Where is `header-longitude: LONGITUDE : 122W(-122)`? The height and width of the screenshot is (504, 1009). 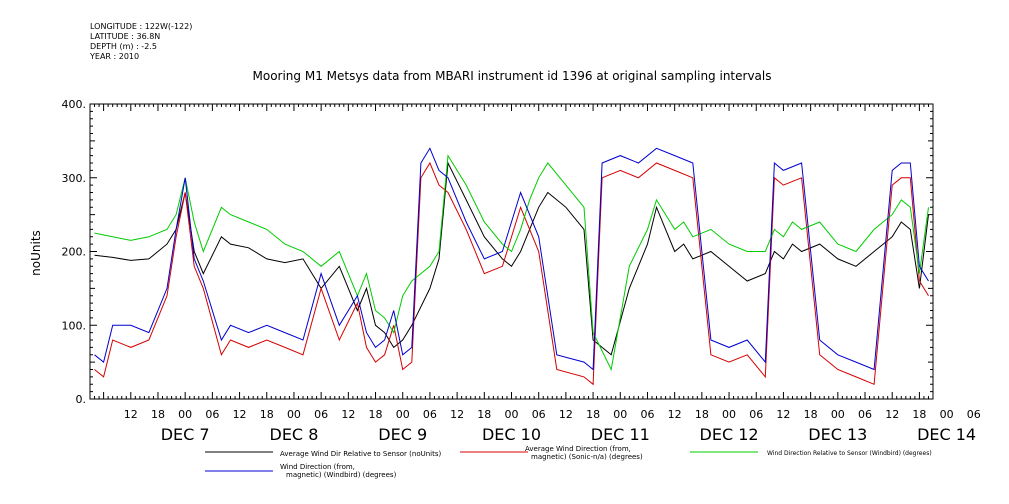
header-longitude: LONGITUDE : 122W(-122) is located at coordinates (141, 26).